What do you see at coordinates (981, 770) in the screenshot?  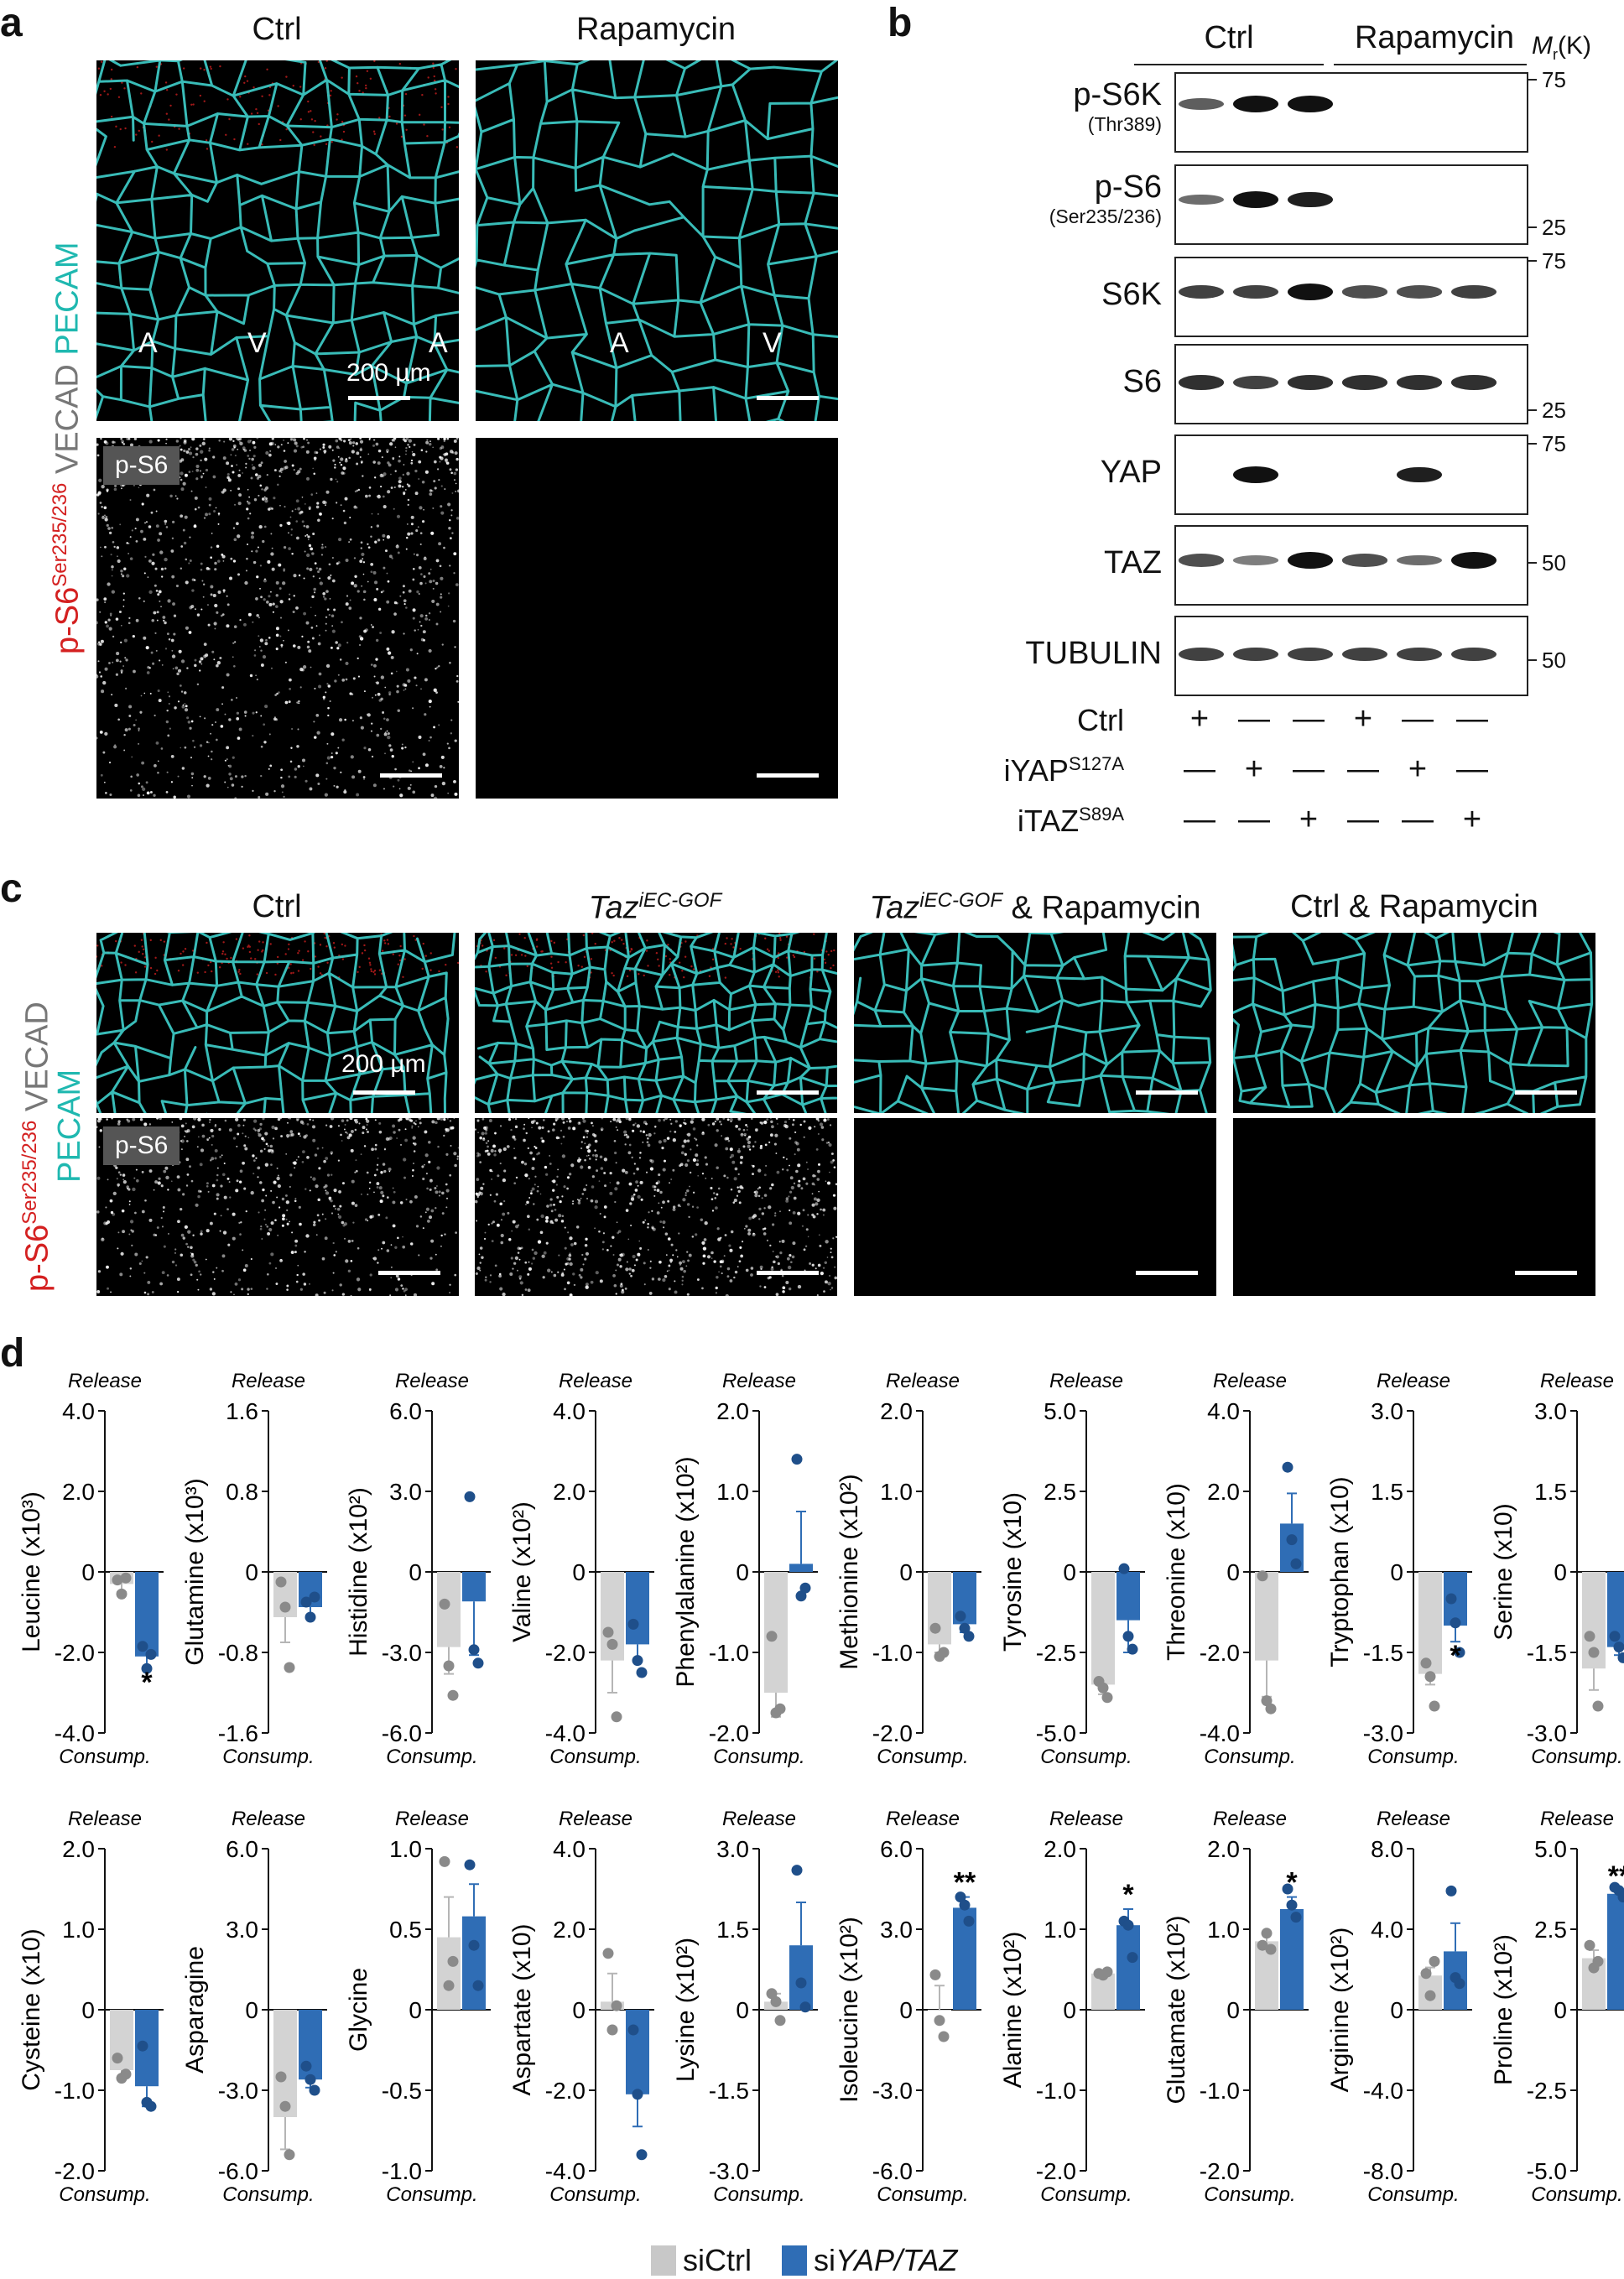 I see `condition-label: iYAPS127A` at bounding box center [981, 770].